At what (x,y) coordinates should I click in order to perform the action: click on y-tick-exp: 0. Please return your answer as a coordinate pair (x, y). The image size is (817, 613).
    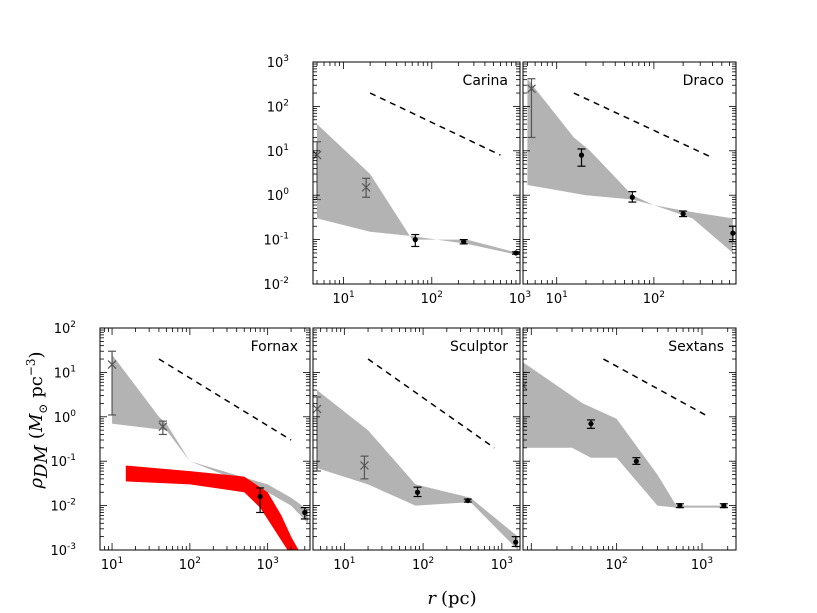
    Looking at the image, I should click on (73, 414).